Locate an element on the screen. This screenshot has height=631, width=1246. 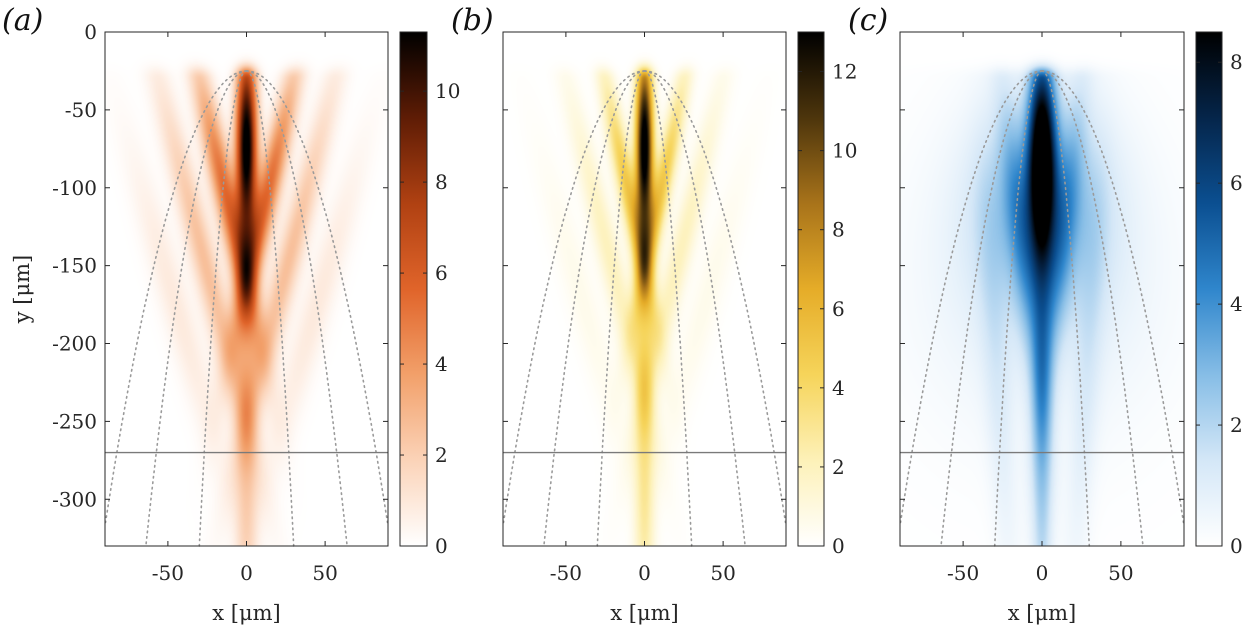
y-tick-label: -250 is located at coordinates (74, 421).